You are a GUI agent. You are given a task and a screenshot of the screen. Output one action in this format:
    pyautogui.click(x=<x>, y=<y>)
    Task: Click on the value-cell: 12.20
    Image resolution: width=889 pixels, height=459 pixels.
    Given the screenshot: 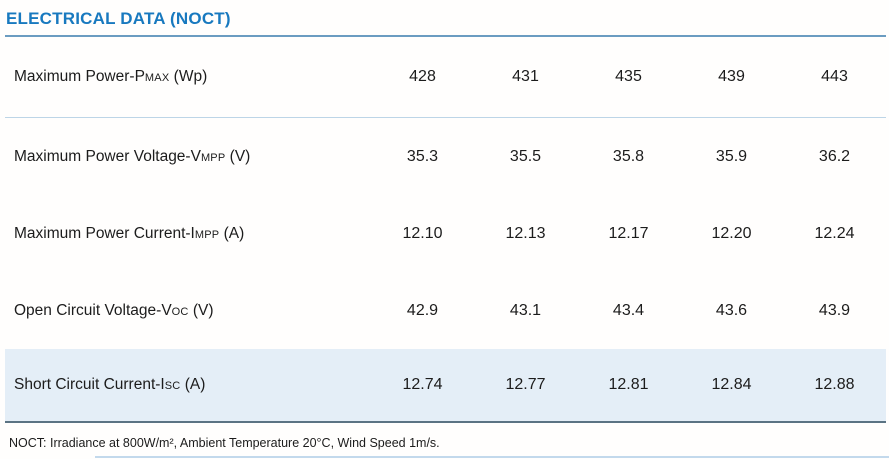 What is the action you would take?
    pyautogui.click(x=731, y=233)
    